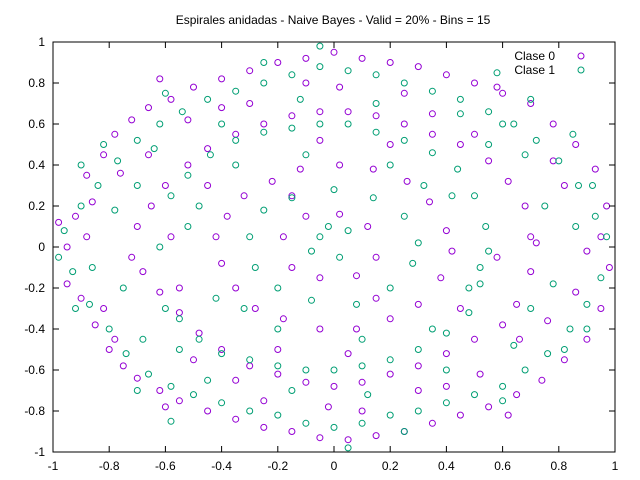  I want to click on legend-label-clase-1: Clase 1, so click(534, 70).